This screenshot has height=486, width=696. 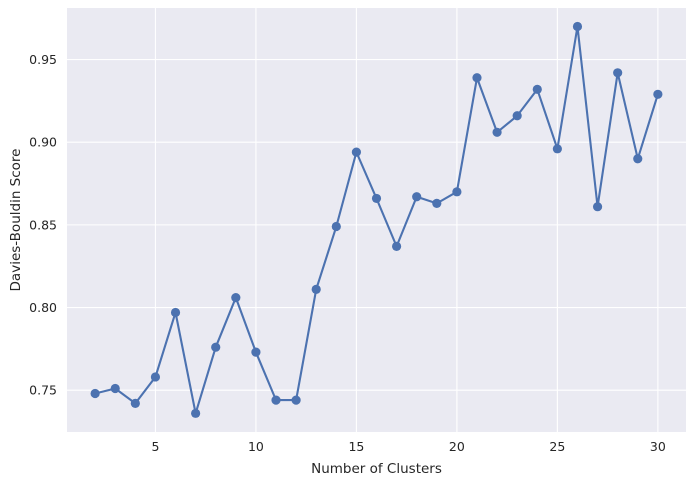 What do you see at coordinates (256, 446) in the screenshot?
I see `x-tick-label: 10` at bounding box center [256, 446].